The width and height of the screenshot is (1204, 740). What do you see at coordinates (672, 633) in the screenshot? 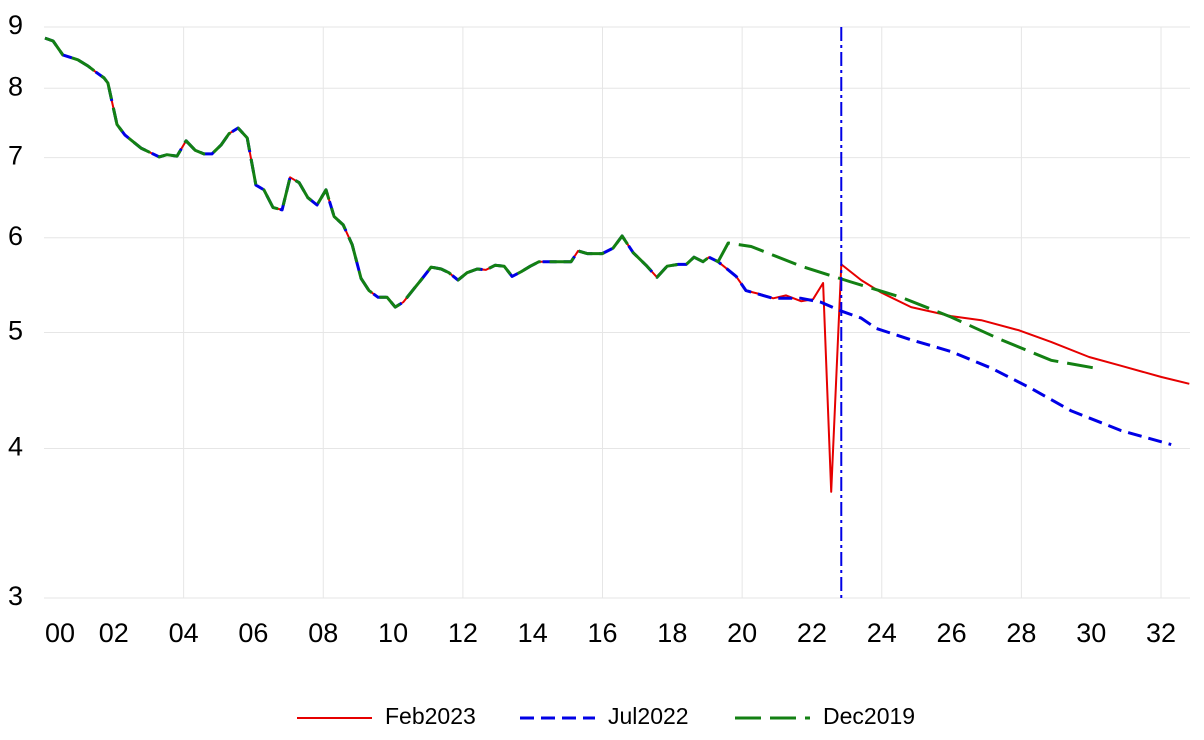
I see `x-tick-label: 18` at bounding box center [672, 633].